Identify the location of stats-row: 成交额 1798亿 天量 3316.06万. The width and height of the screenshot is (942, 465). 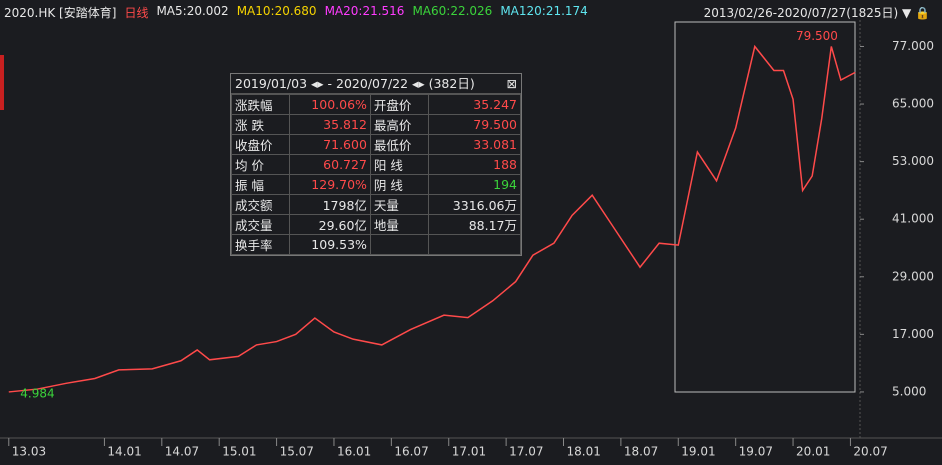
(376, 204).